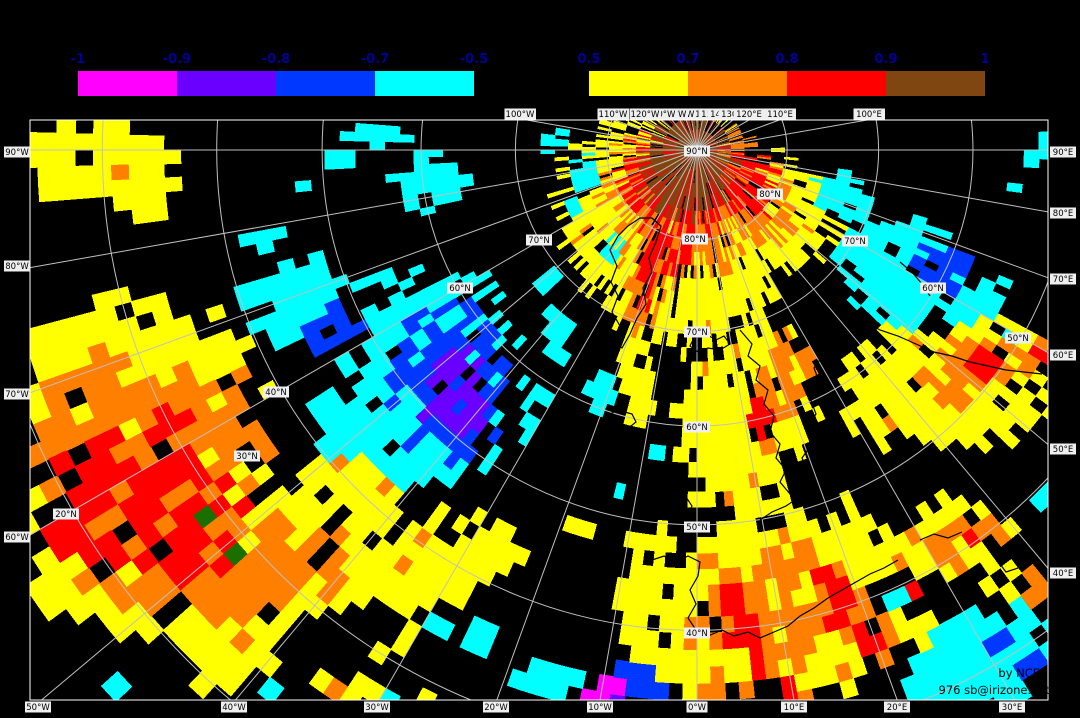 This screenshot has width=1080, height=718. I want to click on svg-text: 90°N, so click(696, 152).